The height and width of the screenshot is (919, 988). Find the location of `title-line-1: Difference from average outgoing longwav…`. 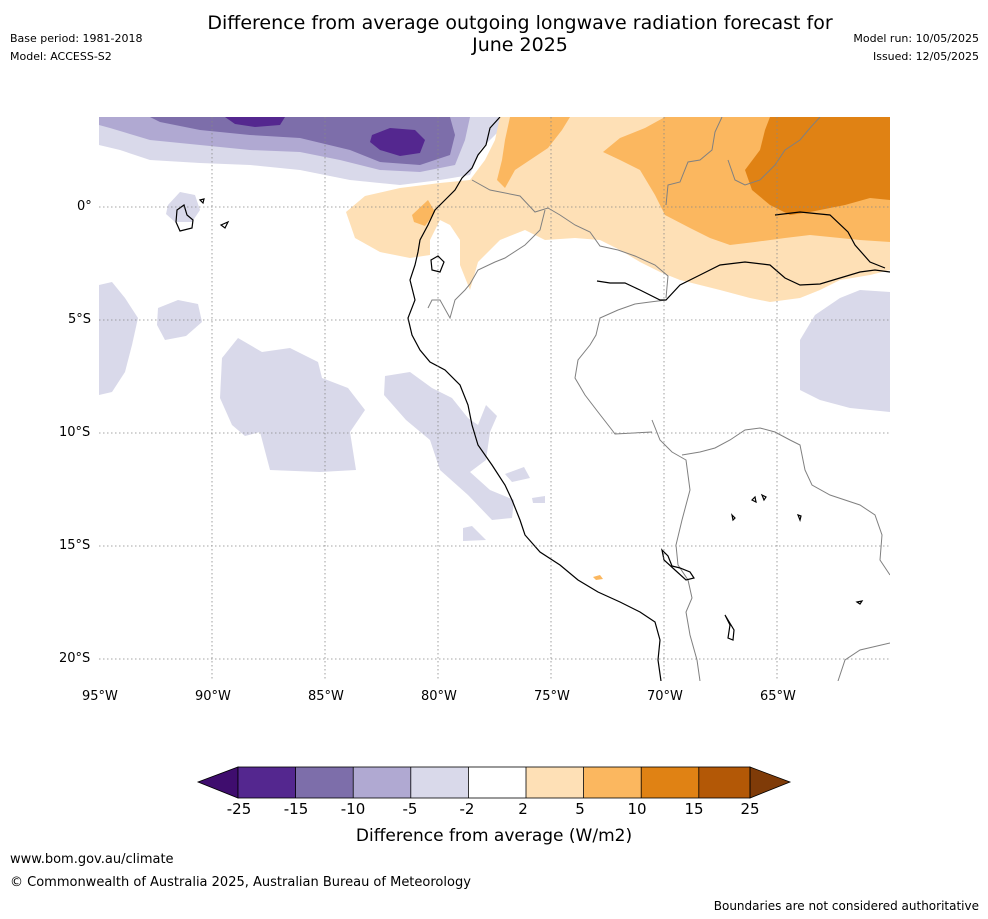

title-line-1: Difference from average outgoing longwav… is located at coordinates (520, 23).